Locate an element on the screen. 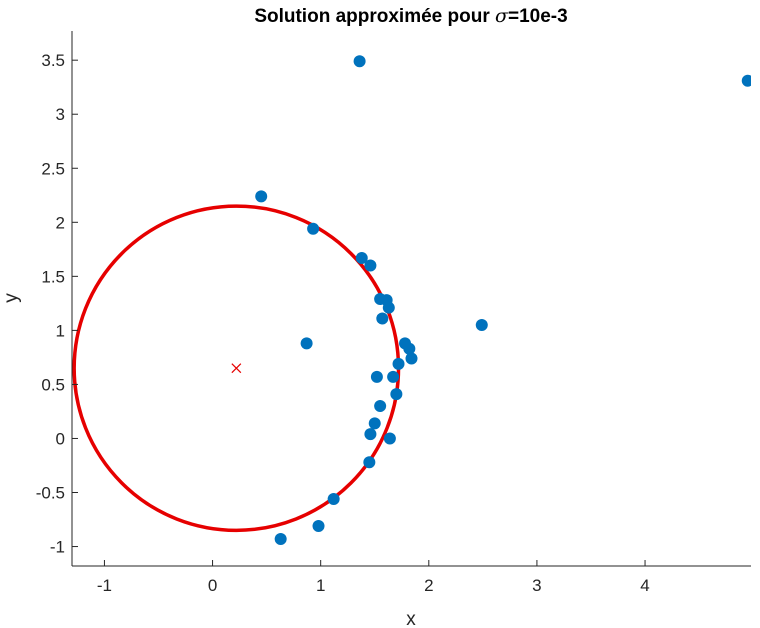 The height and width of the screenshot is (628, 760). y-tick-label: 3.5 is located at coordinates (53, 60).